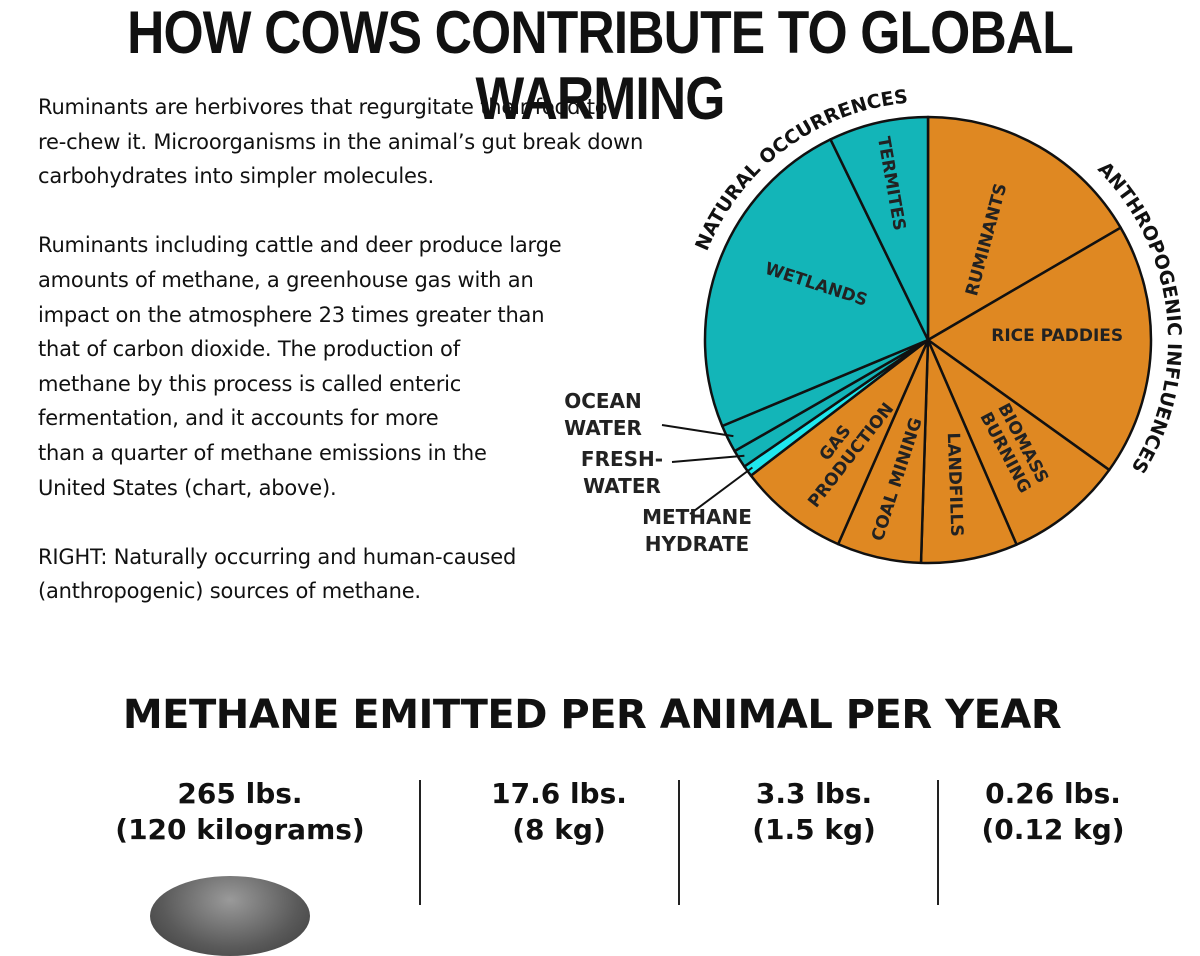 This screenshot has height=956, width=1200. Describe the element at coordinates (697, 530) in the screenshot. I see `external-label-methane-hydrate: METHANE HYDRATE` at that location.